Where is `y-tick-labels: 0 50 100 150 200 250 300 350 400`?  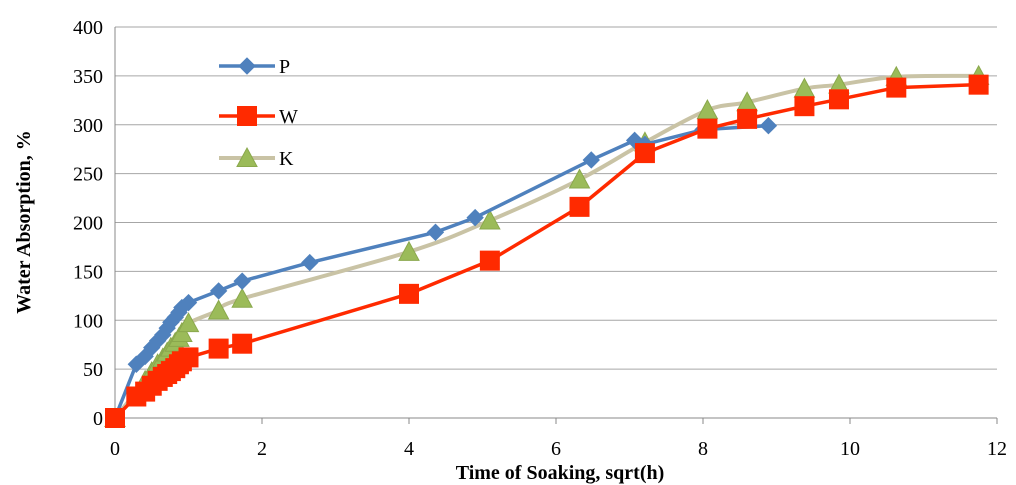 y-tick-labels: 0 50 100 150 200 250 300 350 400 is located at coordinates (88, 223).